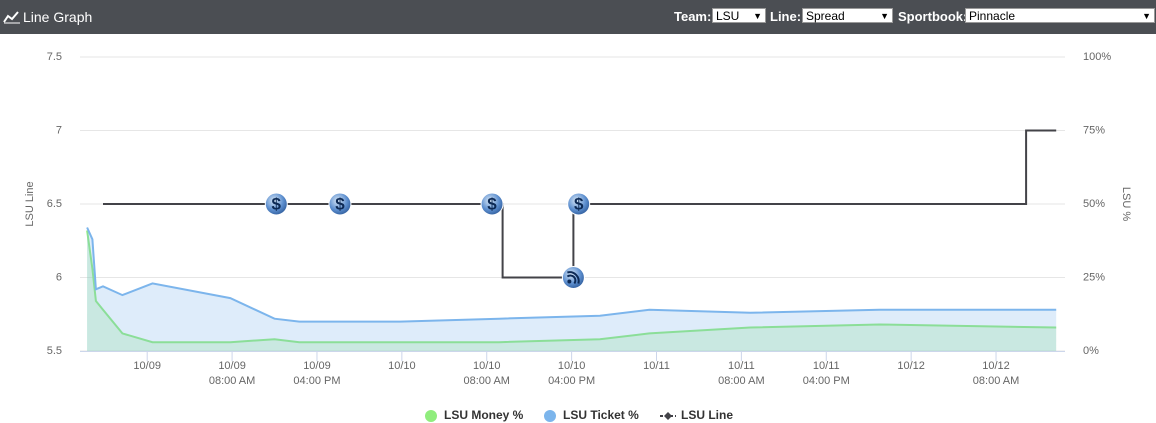  I want to click on y2-tick-label: 50%, so click(1094, 204).